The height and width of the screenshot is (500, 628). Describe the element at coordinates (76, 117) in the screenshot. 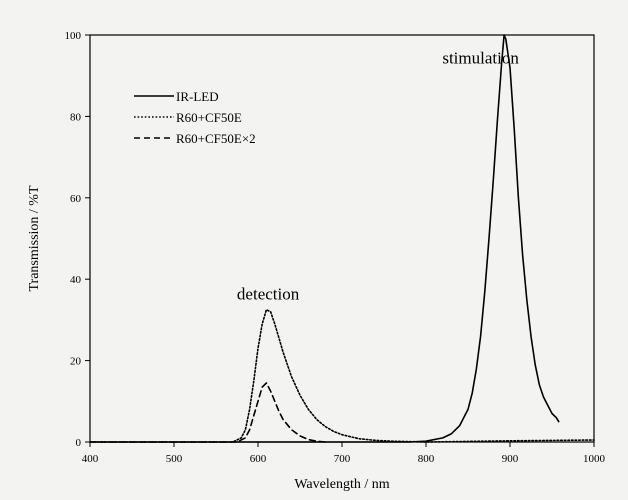

I see `y-tick-label: 80` at that location.